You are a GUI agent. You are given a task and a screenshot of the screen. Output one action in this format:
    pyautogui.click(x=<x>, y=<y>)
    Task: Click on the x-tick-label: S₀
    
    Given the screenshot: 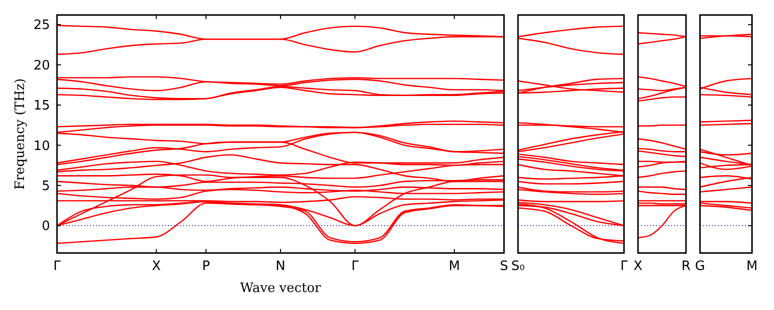 What is the action you would take?
    pyautogui.click(x=518, y=266)
    